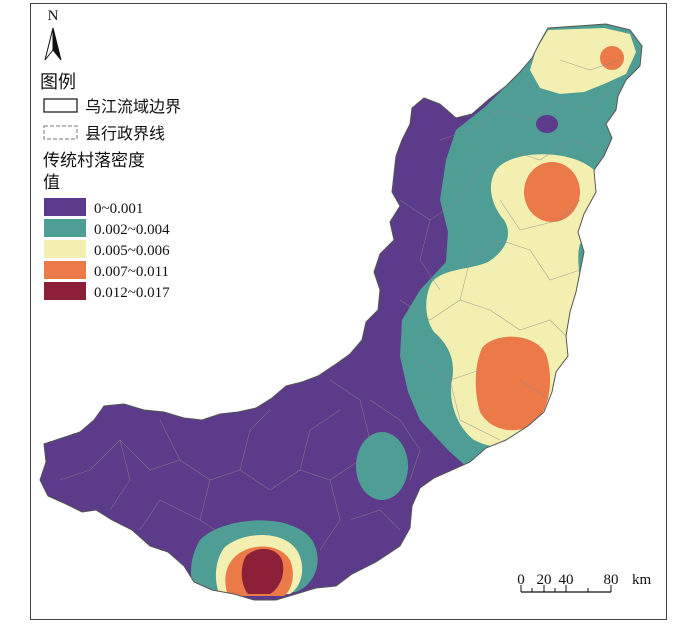 The height and width of the screenshot is (626, 700). I want to click on density-class-1-area, so click(382, 466).